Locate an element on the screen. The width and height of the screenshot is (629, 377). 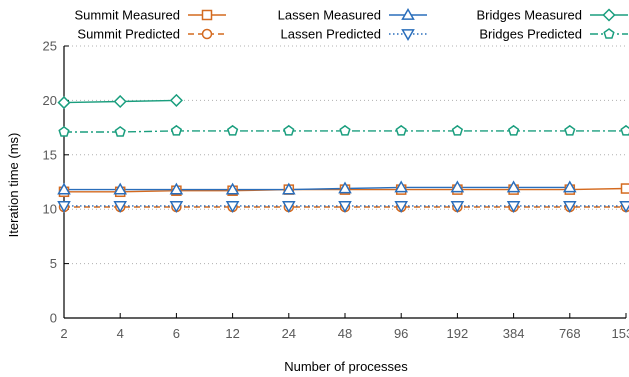
y-tick-label: 25 is located at coordinates (50, 46).